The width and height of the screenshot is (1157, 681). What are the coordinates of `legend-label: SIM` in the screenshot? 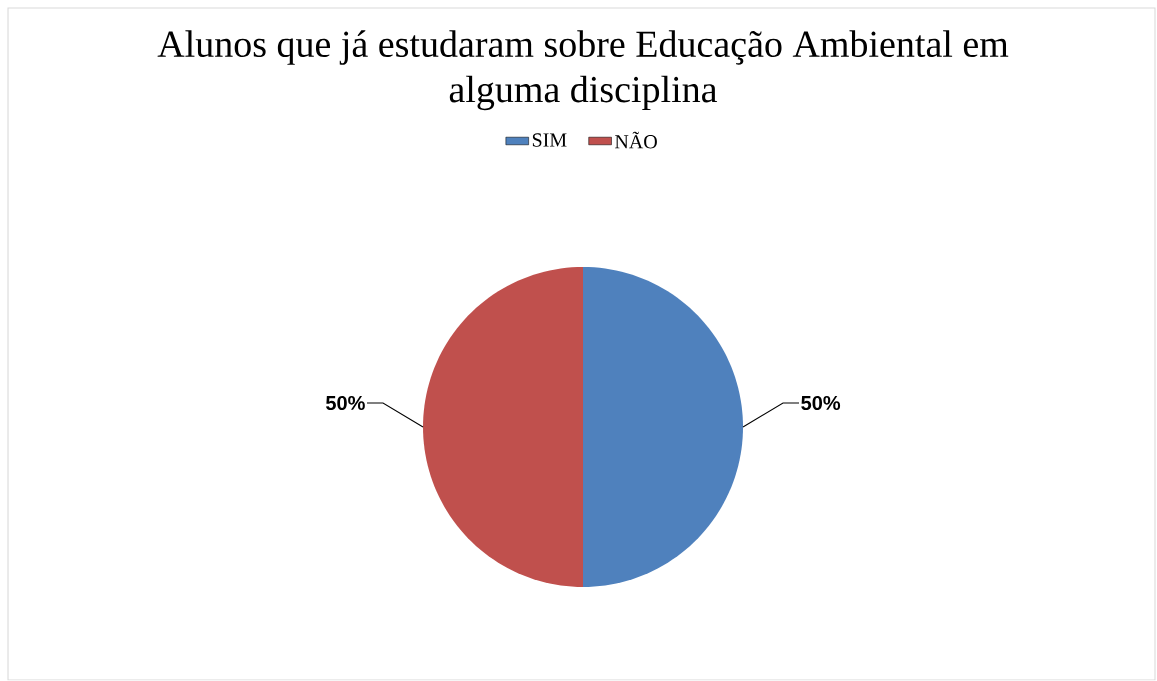 It's located at (549, 140).